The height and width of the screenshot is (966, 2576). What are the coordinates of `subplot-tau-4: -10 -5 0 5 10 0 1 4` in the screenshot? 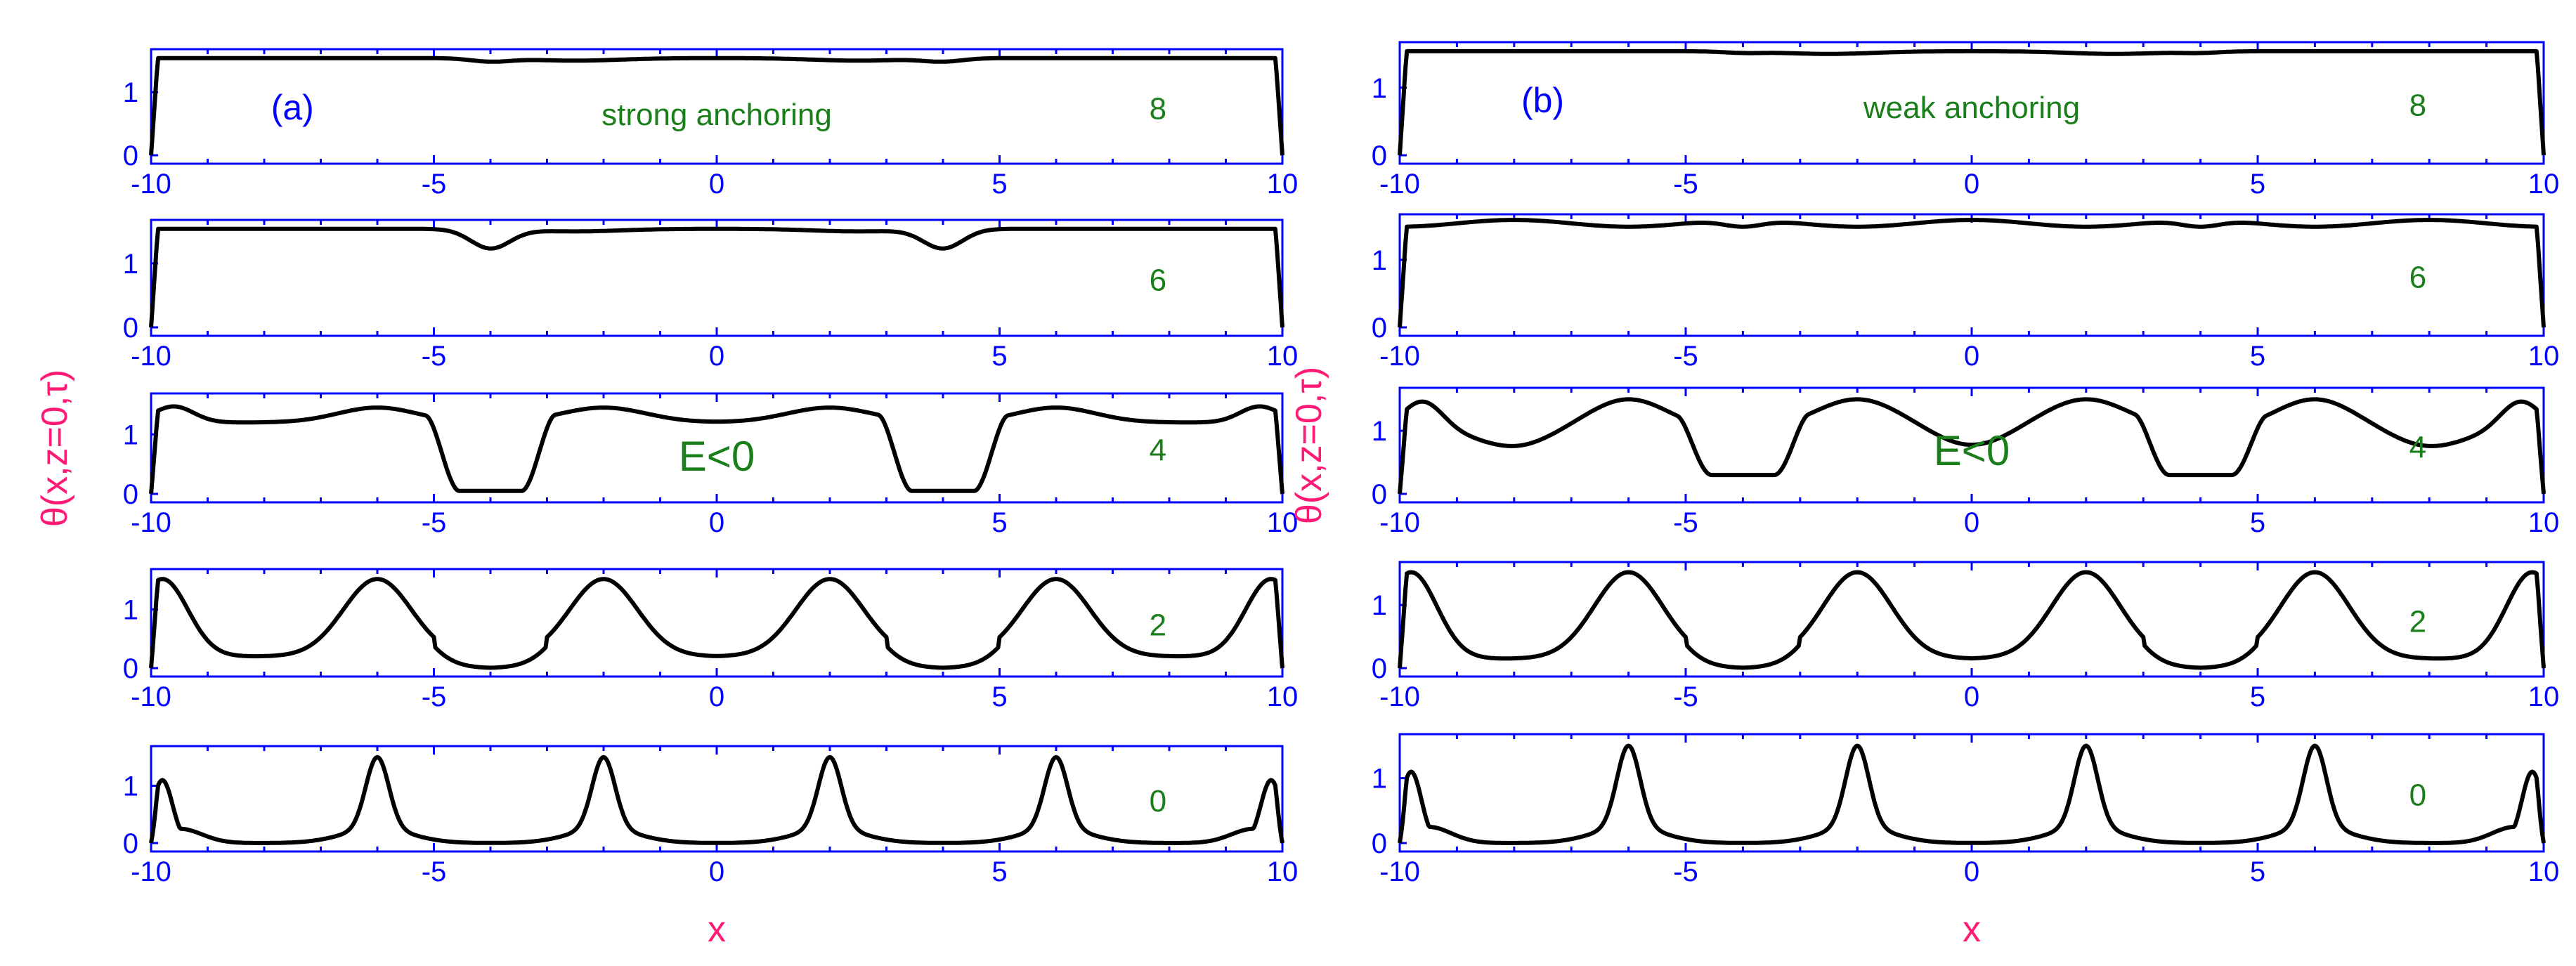 It's located at (1966, 462).